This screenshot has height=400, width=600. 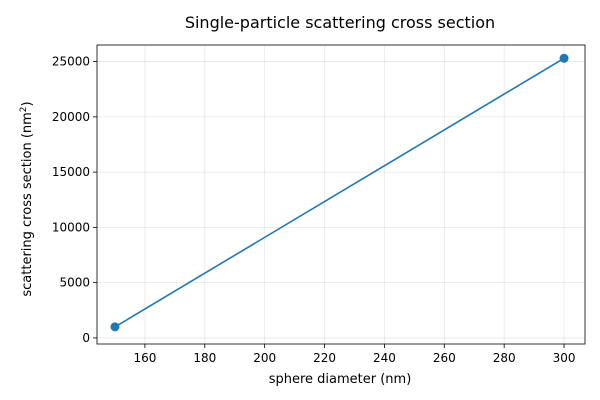 I want to click on x-tick-label-3: 220, so click(x=324, y=358).